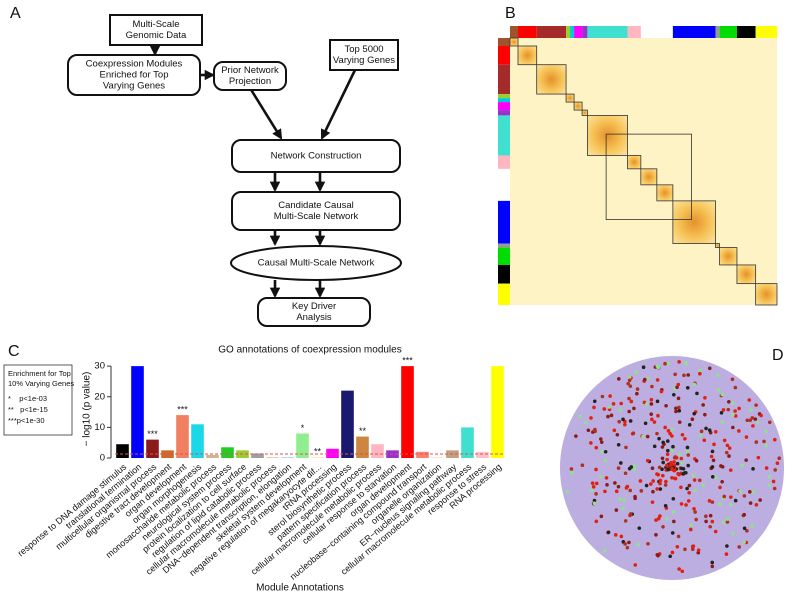 This screenshot has width=800, height=596. Describe the element at coordinates (134, 64) in the screenshot. I see `node-label: Coexpression Modules` at that location.